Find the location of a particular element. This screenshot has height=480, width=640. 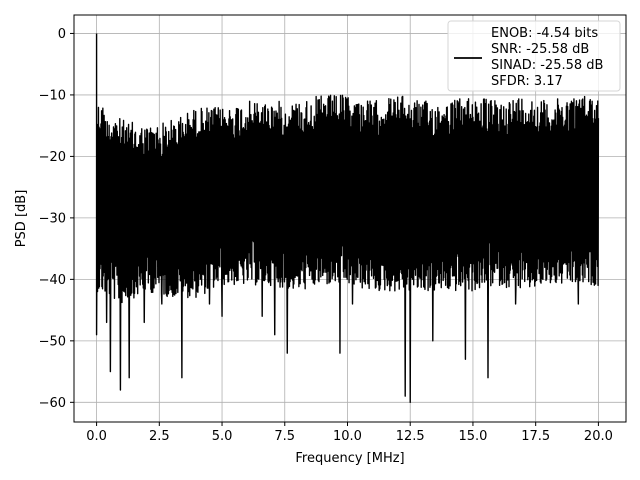

x-tick-label: 17.5 is located at coordinates (535, 436).